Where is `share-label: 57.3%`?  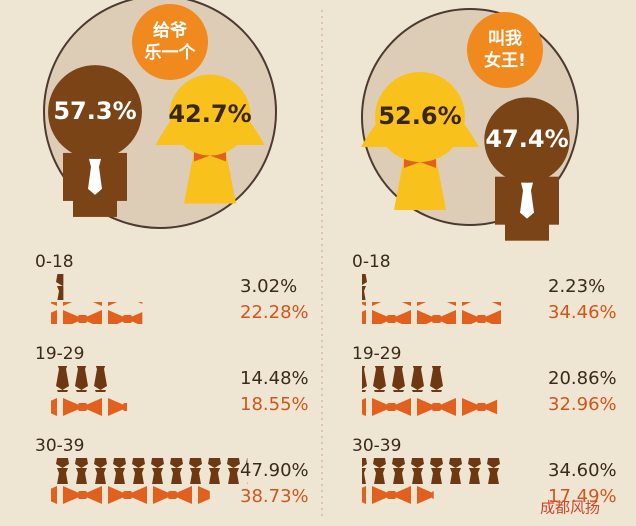 share-label: 57.3% is located at coordinates (94, 111).